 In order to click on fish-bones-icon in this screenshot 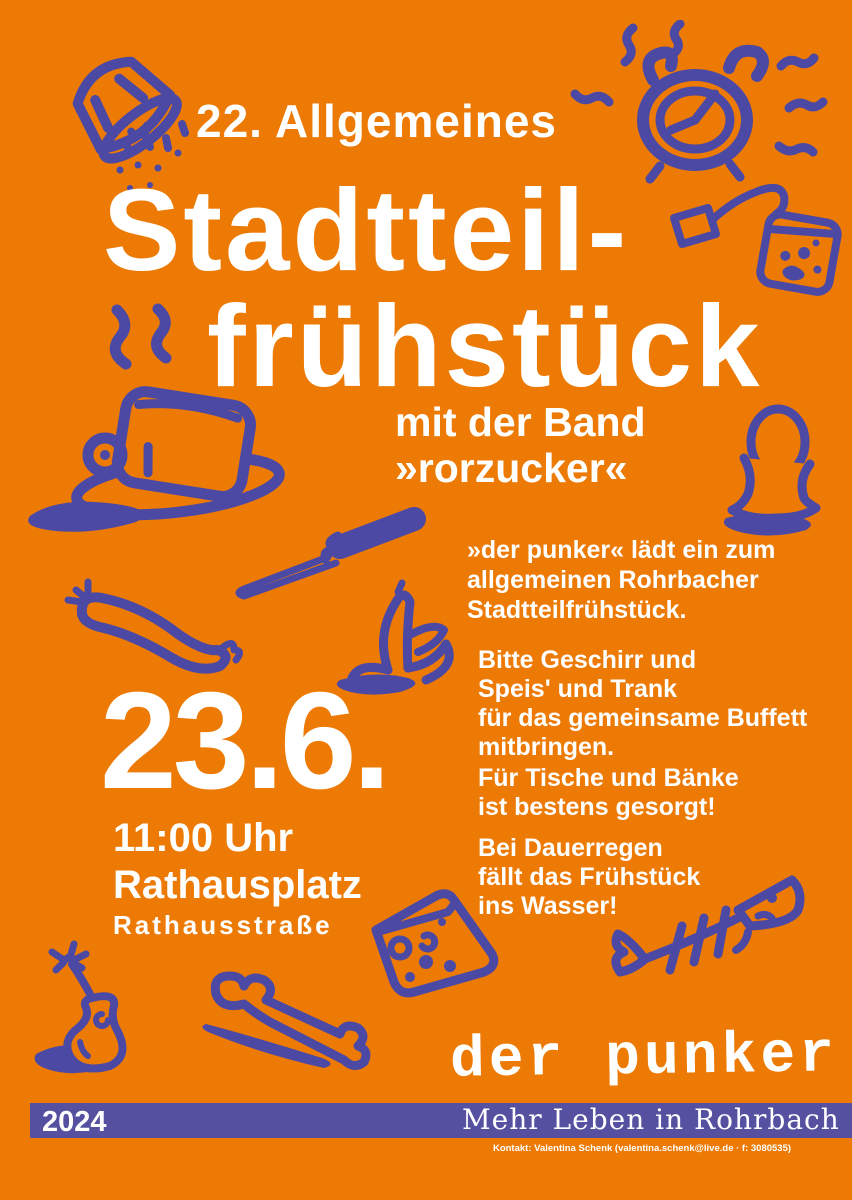, I will do `click(705, 930)`.